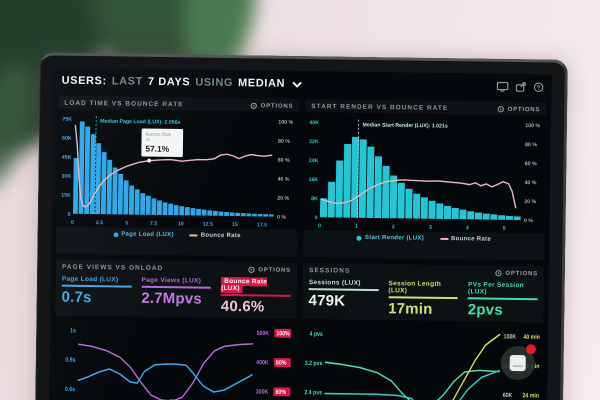  What do you see at coordinates (404, 125) in the screenshot?
I see `svg-text:Median Start Render (LUX): 1.0: Median Start Render (LUX): 1.021s` at bounding box center [404, 125].